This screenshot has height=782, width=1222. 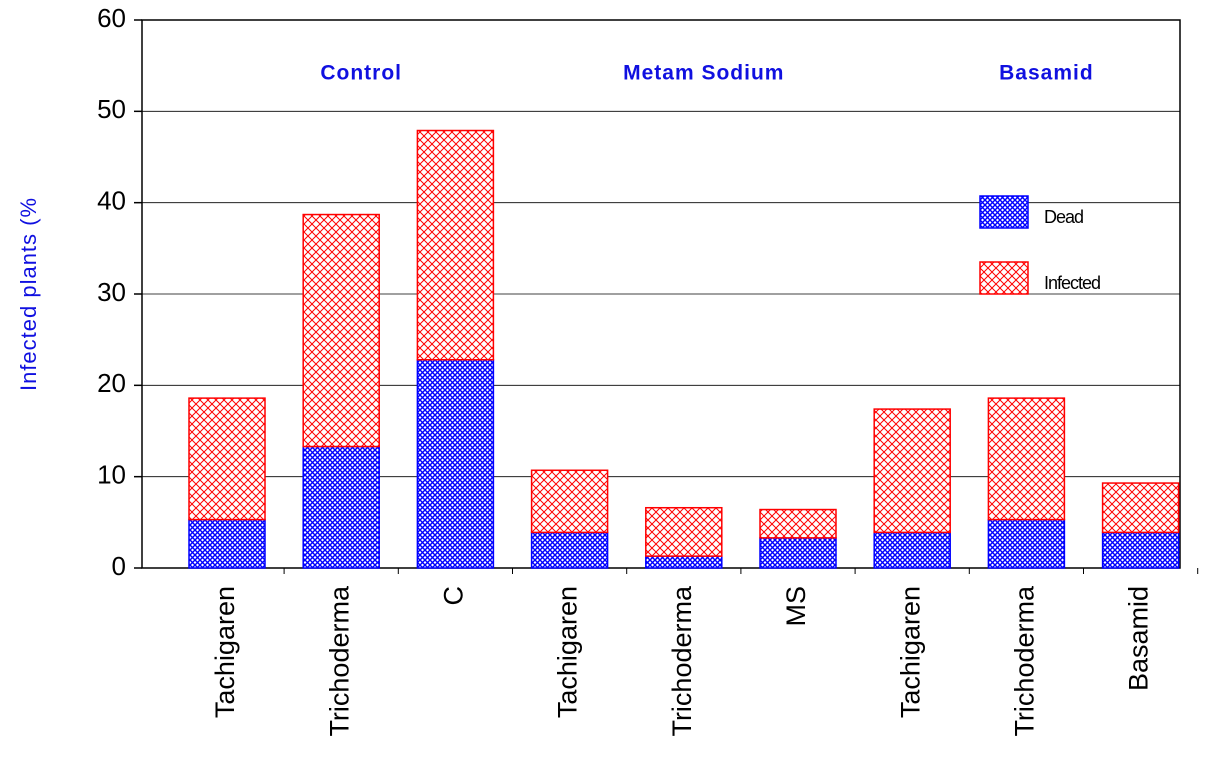 What do you see at coordinates (111, 201) in the screenshot?
I see `y-tick-label: 40` at bounding box center [111, 201].